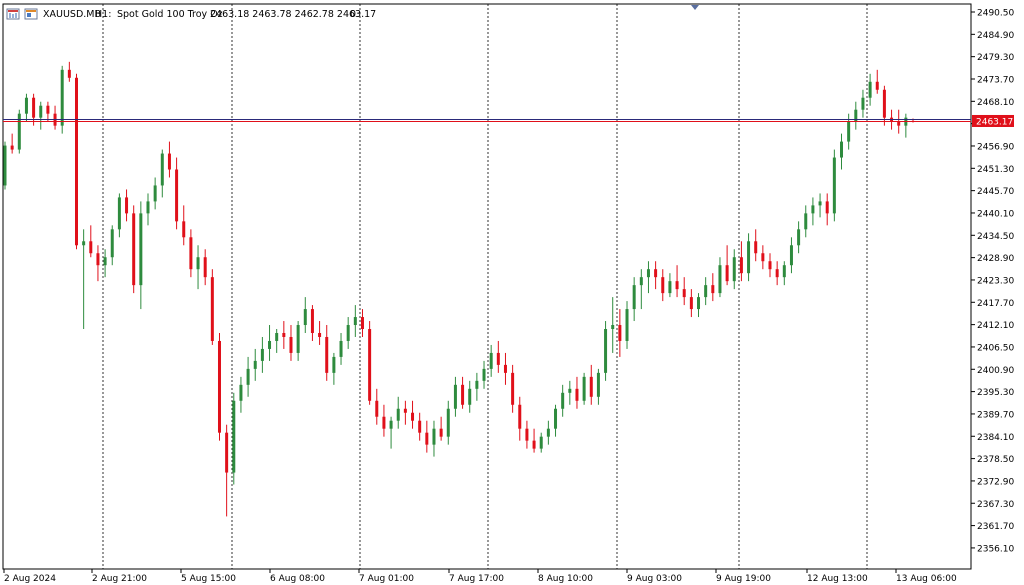  Describe the element at coordinates (654, 579) in the screenshot. I see `x-tick-label: 9 Aug 03:00` at that location.